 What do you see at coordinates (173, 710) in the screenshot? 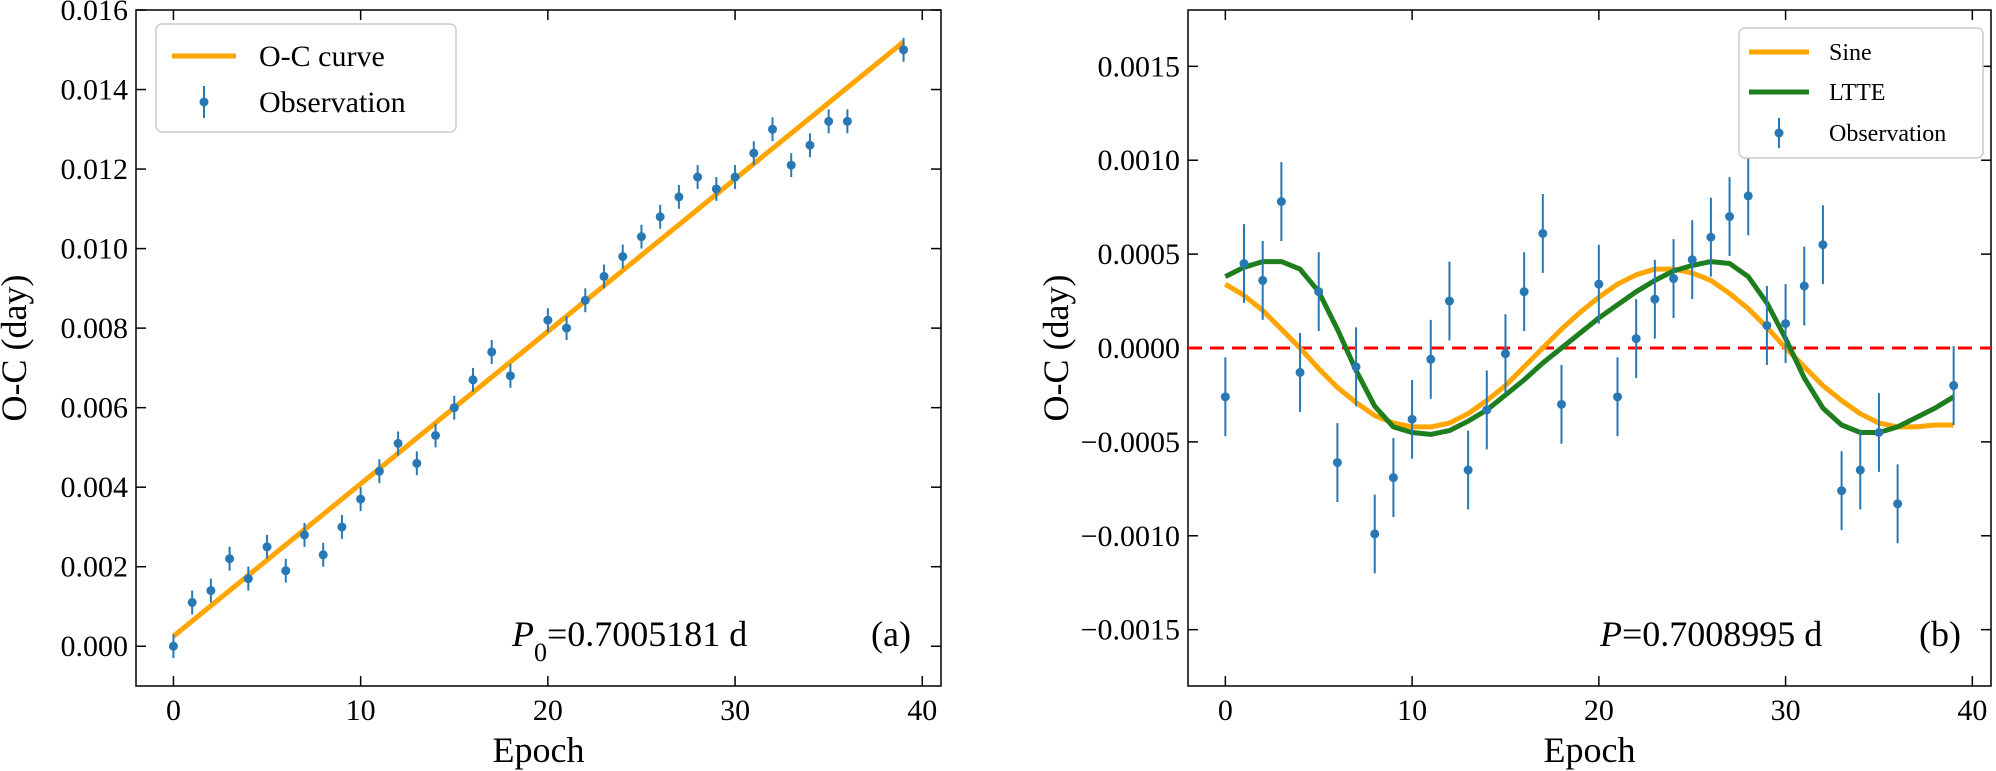
I see `x-tick-label: 0` at bounding box center [173, 710].